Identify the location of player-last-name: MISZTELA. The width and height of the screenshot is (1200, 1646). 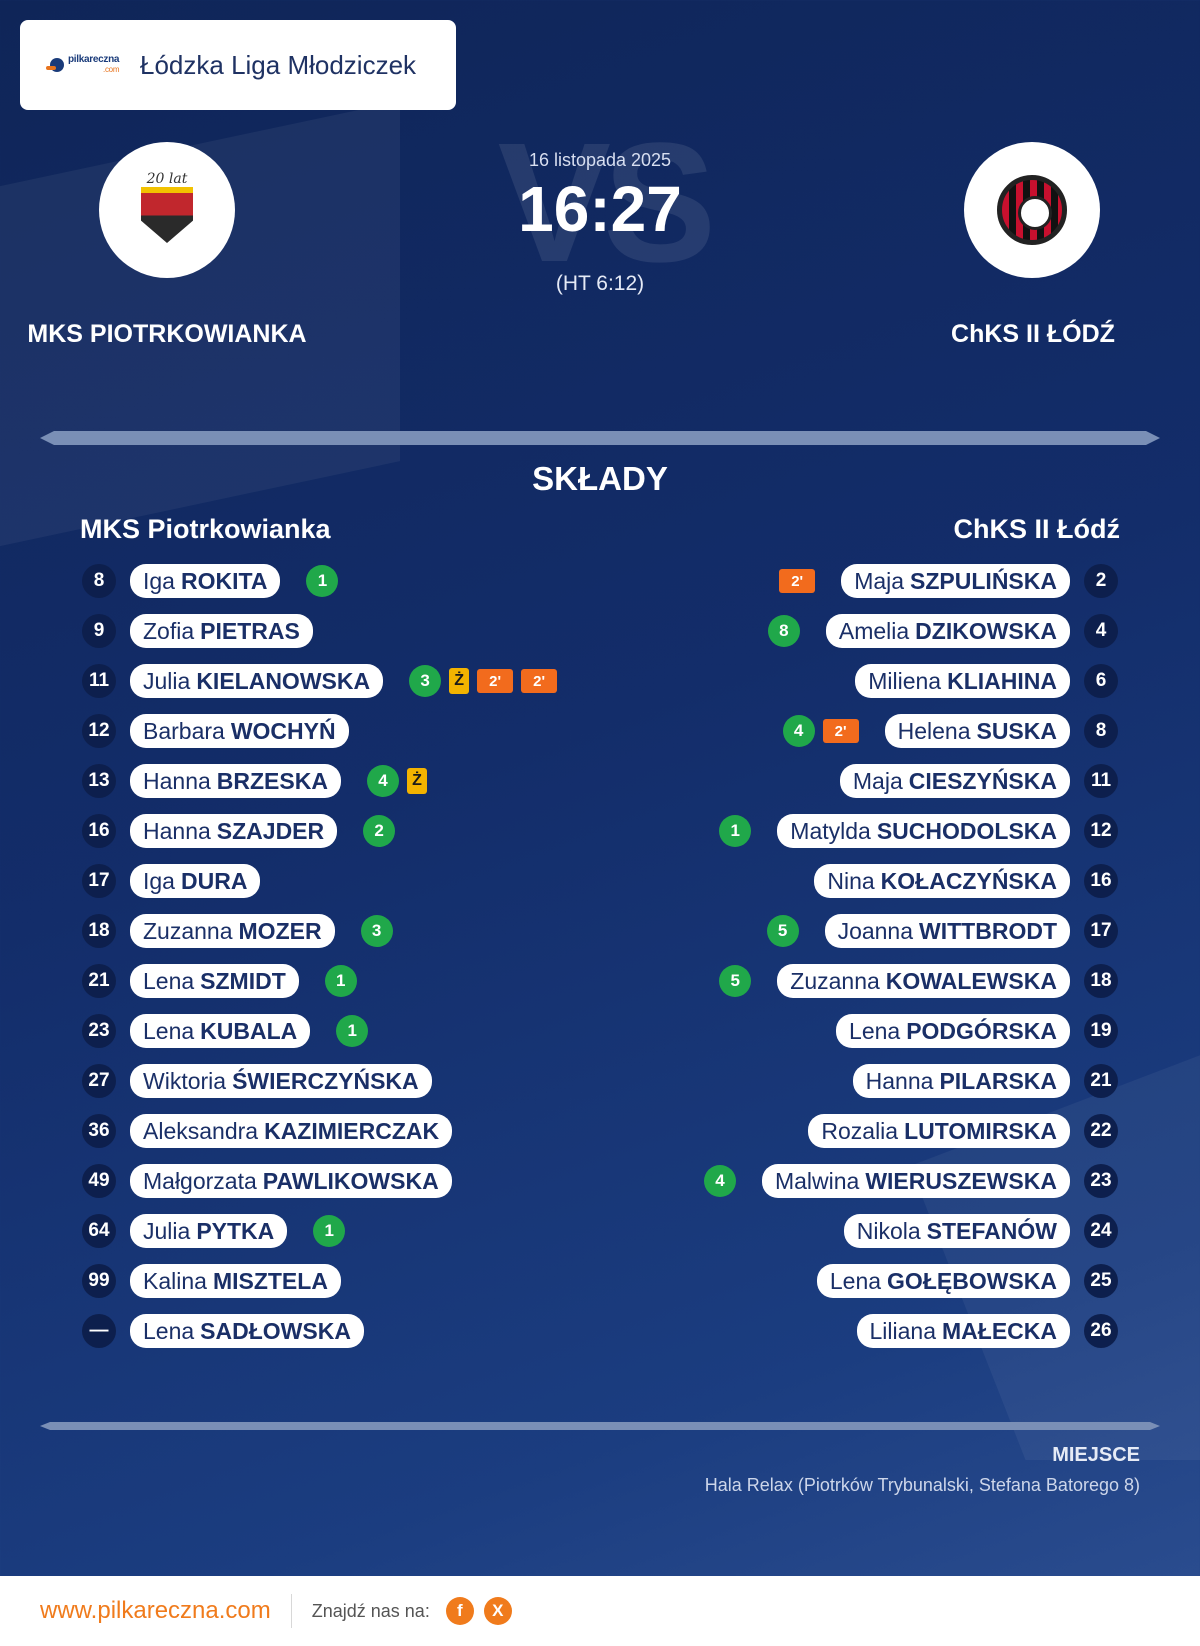
(270, 1280).